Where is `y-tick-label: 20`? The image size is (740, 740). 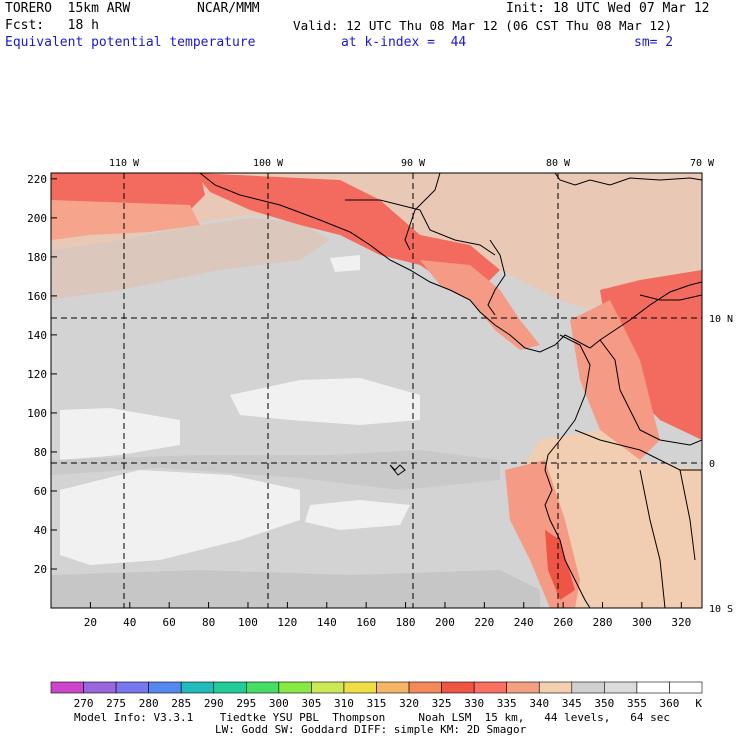 y-tick-label: 20 is located at coordinates (40, 569).